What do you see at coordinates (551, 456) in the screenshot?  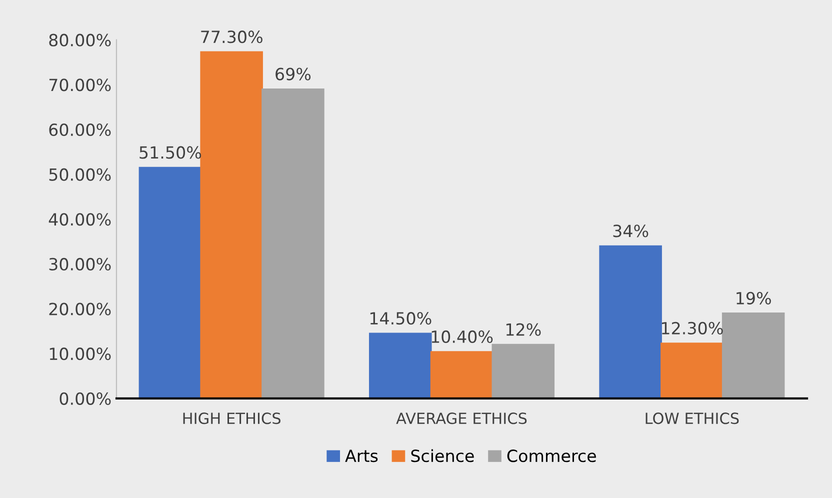 I see `legend-label: Commerce` at bounding box center [551, 456].